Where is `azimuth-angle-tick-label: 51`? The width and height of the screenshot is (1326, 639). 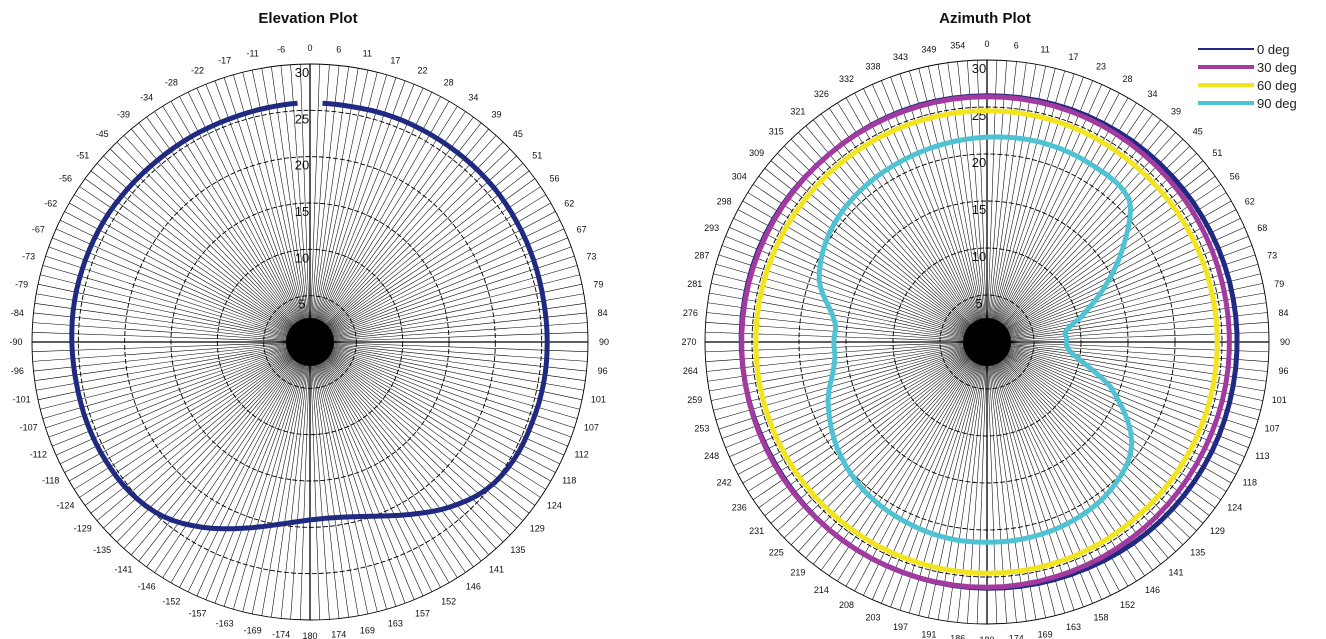
azimuth-angle-tick-label: 51 is located at coordinates (1217, 153).